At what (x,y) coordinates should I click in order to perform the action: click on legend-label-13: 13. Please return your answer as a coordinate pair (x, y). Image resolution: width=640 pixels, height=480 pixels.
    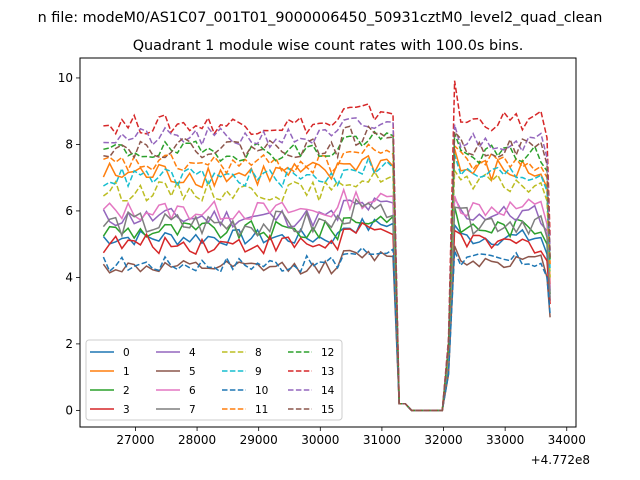
    Looking at the image, I should click on (327, 372).